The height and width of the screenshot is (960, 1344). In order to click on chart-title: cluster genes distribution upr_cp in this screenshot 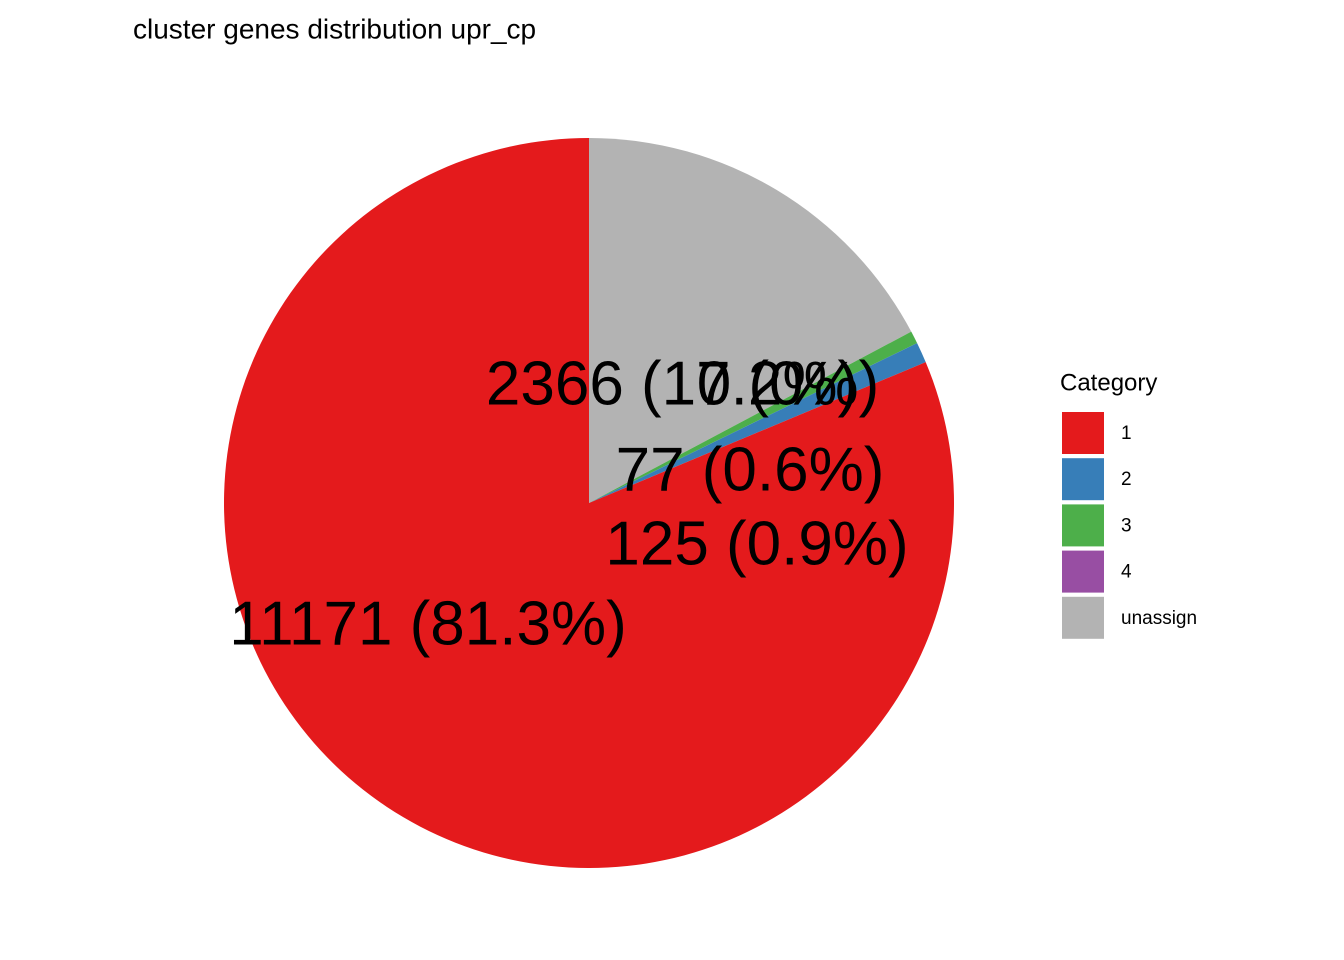, I will do `click(334, 28)`.